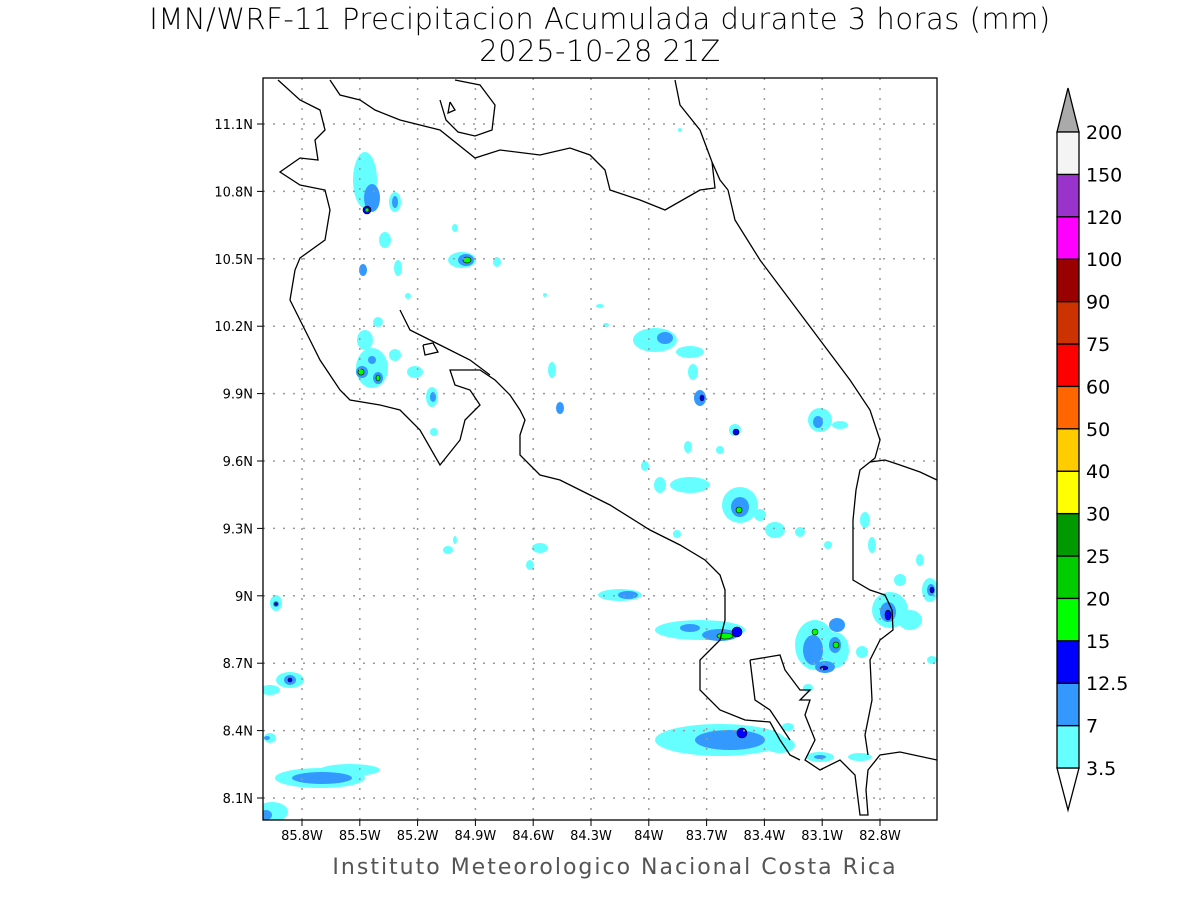 The image size is (1200, 900). What do you see at coordinates (1098, 430) in the screenshot?
I see `legend-label: 50` at bounding box center [1098, 430].